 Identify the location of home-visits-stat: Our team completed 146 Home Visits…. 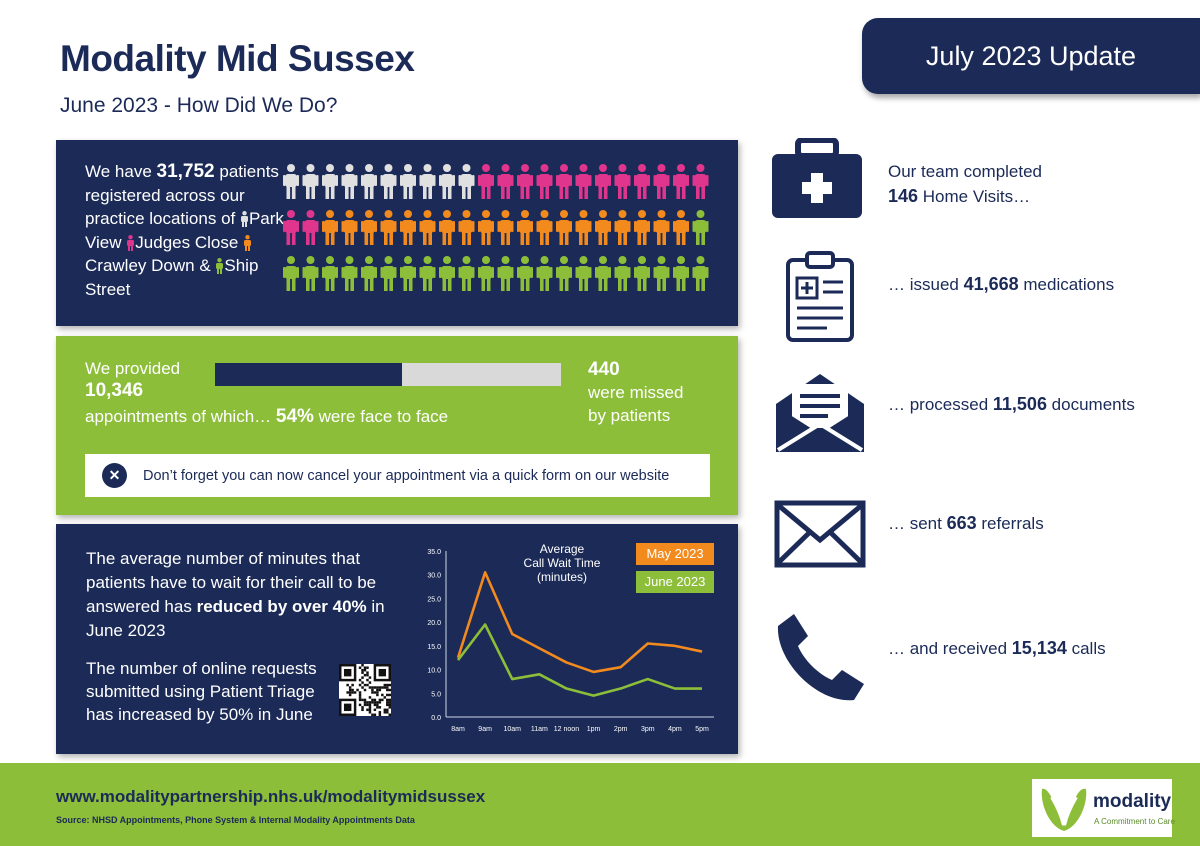
(965, 184).